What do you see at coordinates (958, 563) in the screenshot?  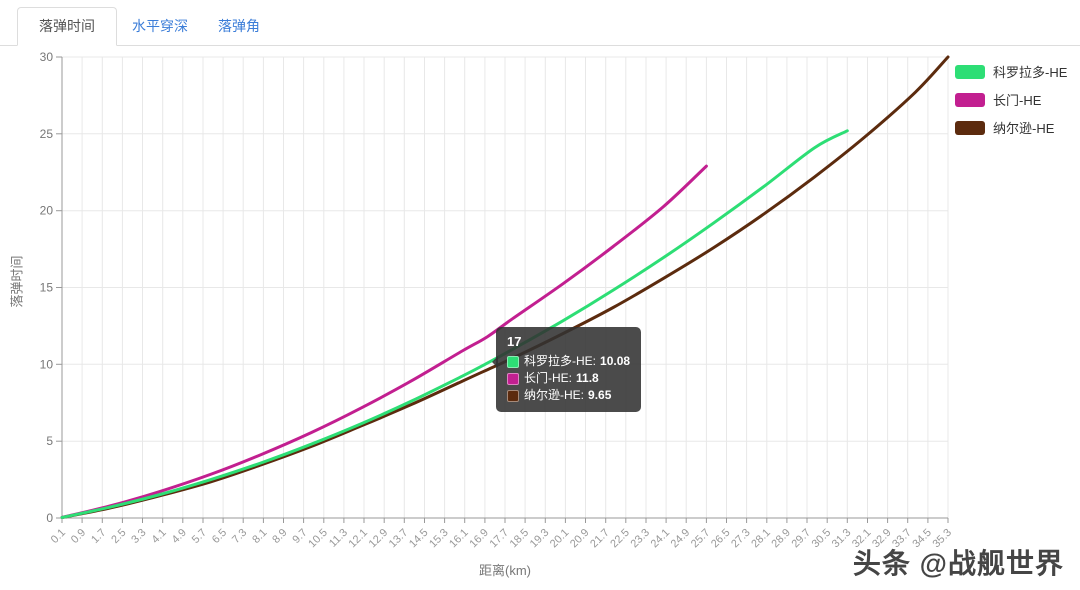 I see `watermark: 头条 @战舰世界` at bounding box center [958, 563].